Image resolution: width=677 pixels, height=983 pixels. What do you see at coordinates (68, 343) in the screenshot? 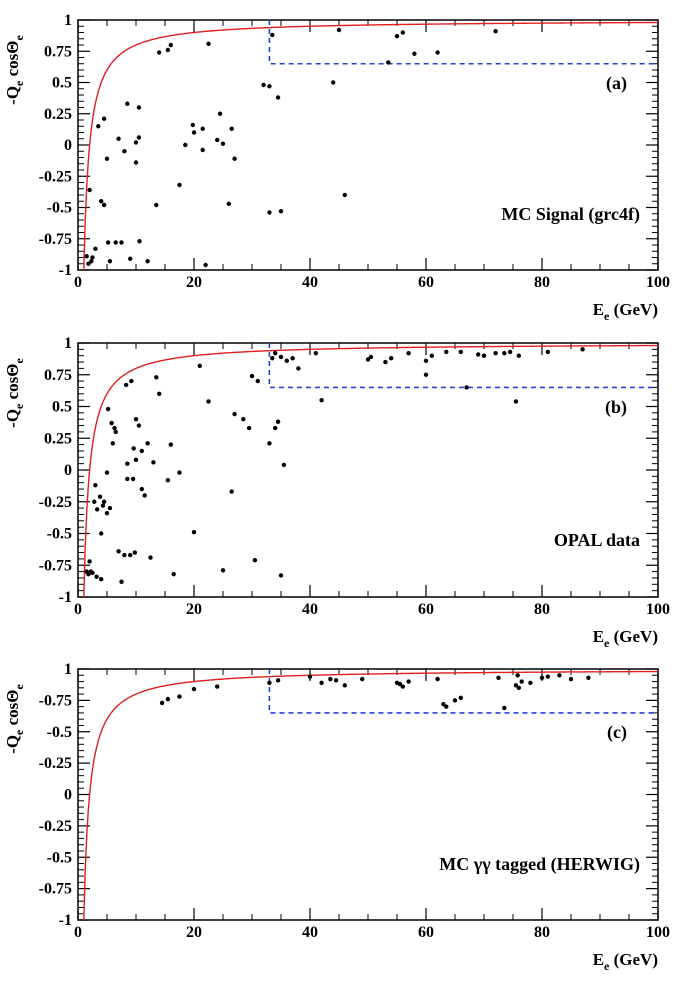
I see `y-tick-label: 1` at bounding box center [68, 343].